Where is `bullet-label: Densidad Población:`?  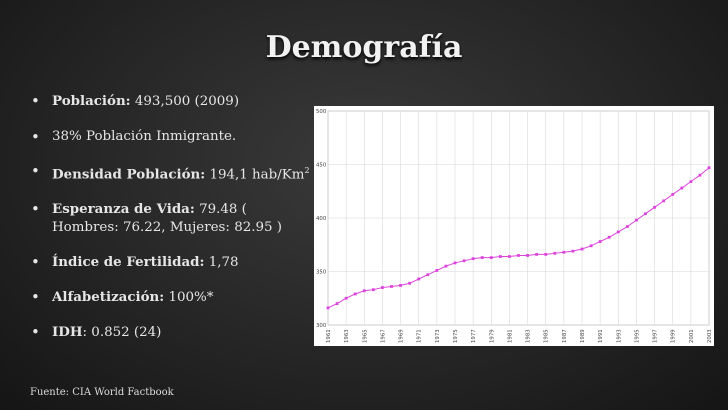 bullet-label: Densidad Población: is located at coordinates (129, 174).